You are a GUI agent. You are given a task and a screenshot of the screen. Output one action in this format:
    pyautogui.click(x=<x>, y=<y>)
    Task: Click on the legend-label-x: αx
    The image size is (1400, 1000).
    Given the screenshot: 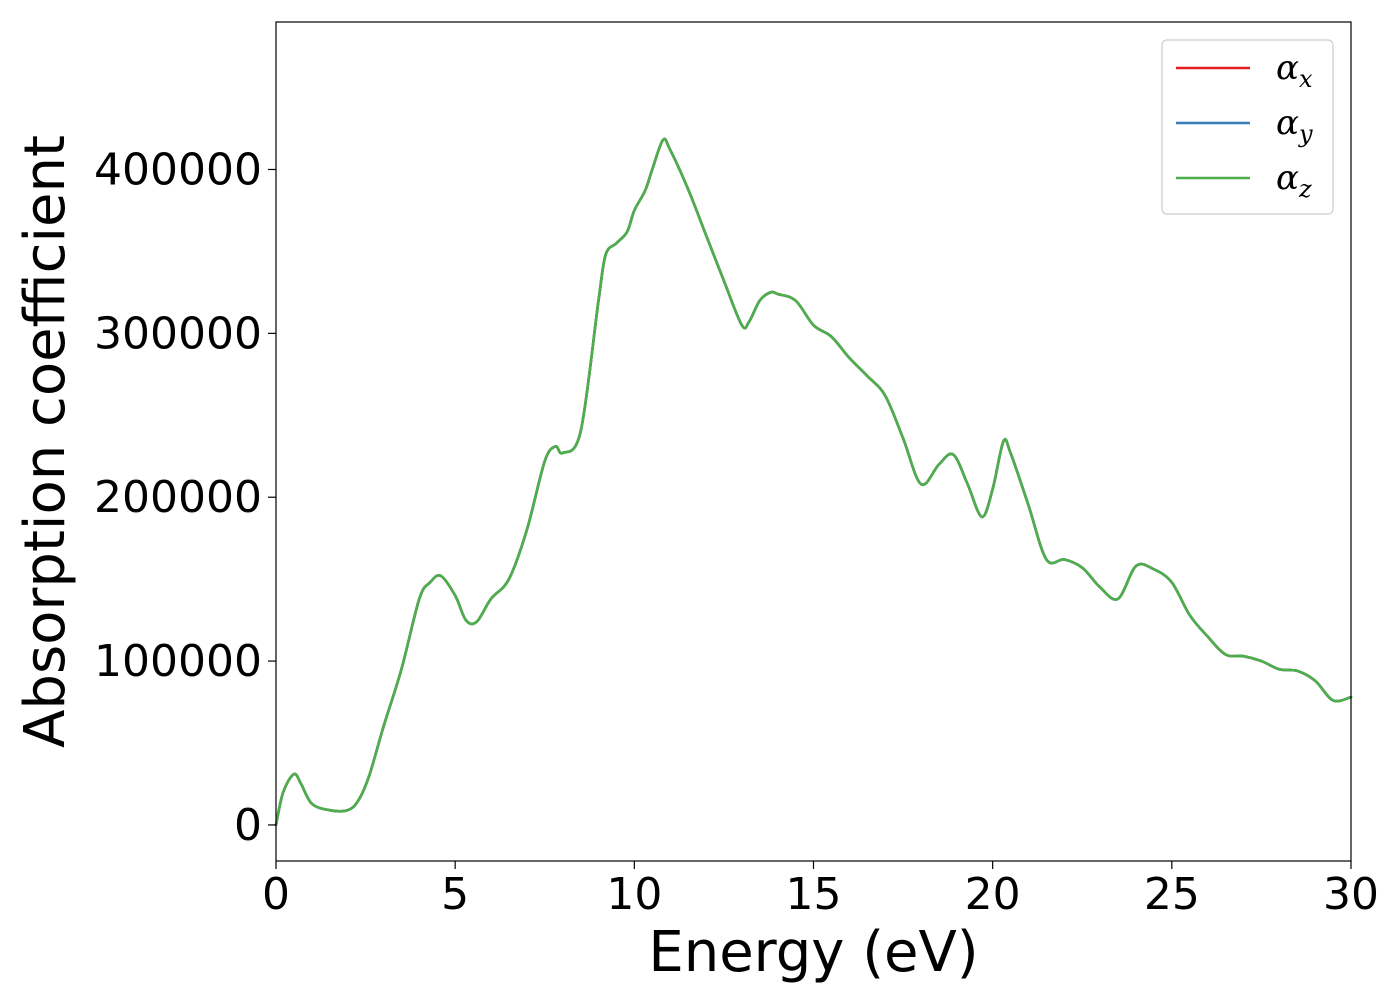 What is the action you would take?
    pyautogui.click(x=1294, y=70)
    